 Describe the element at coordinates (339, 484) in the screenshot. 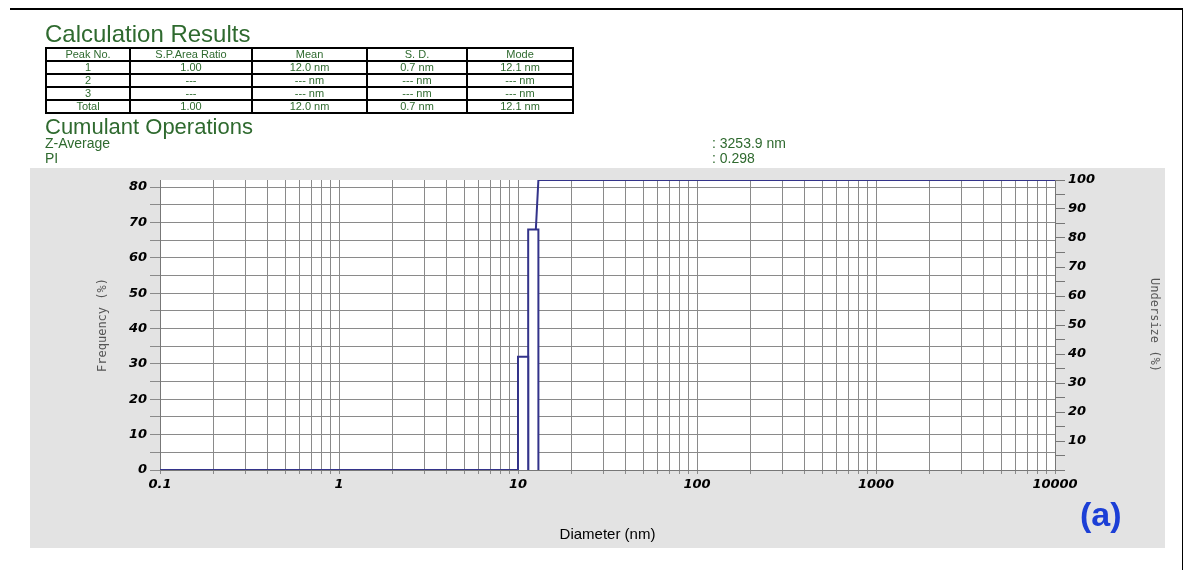

I see `x-tick-label: 1` at that location.